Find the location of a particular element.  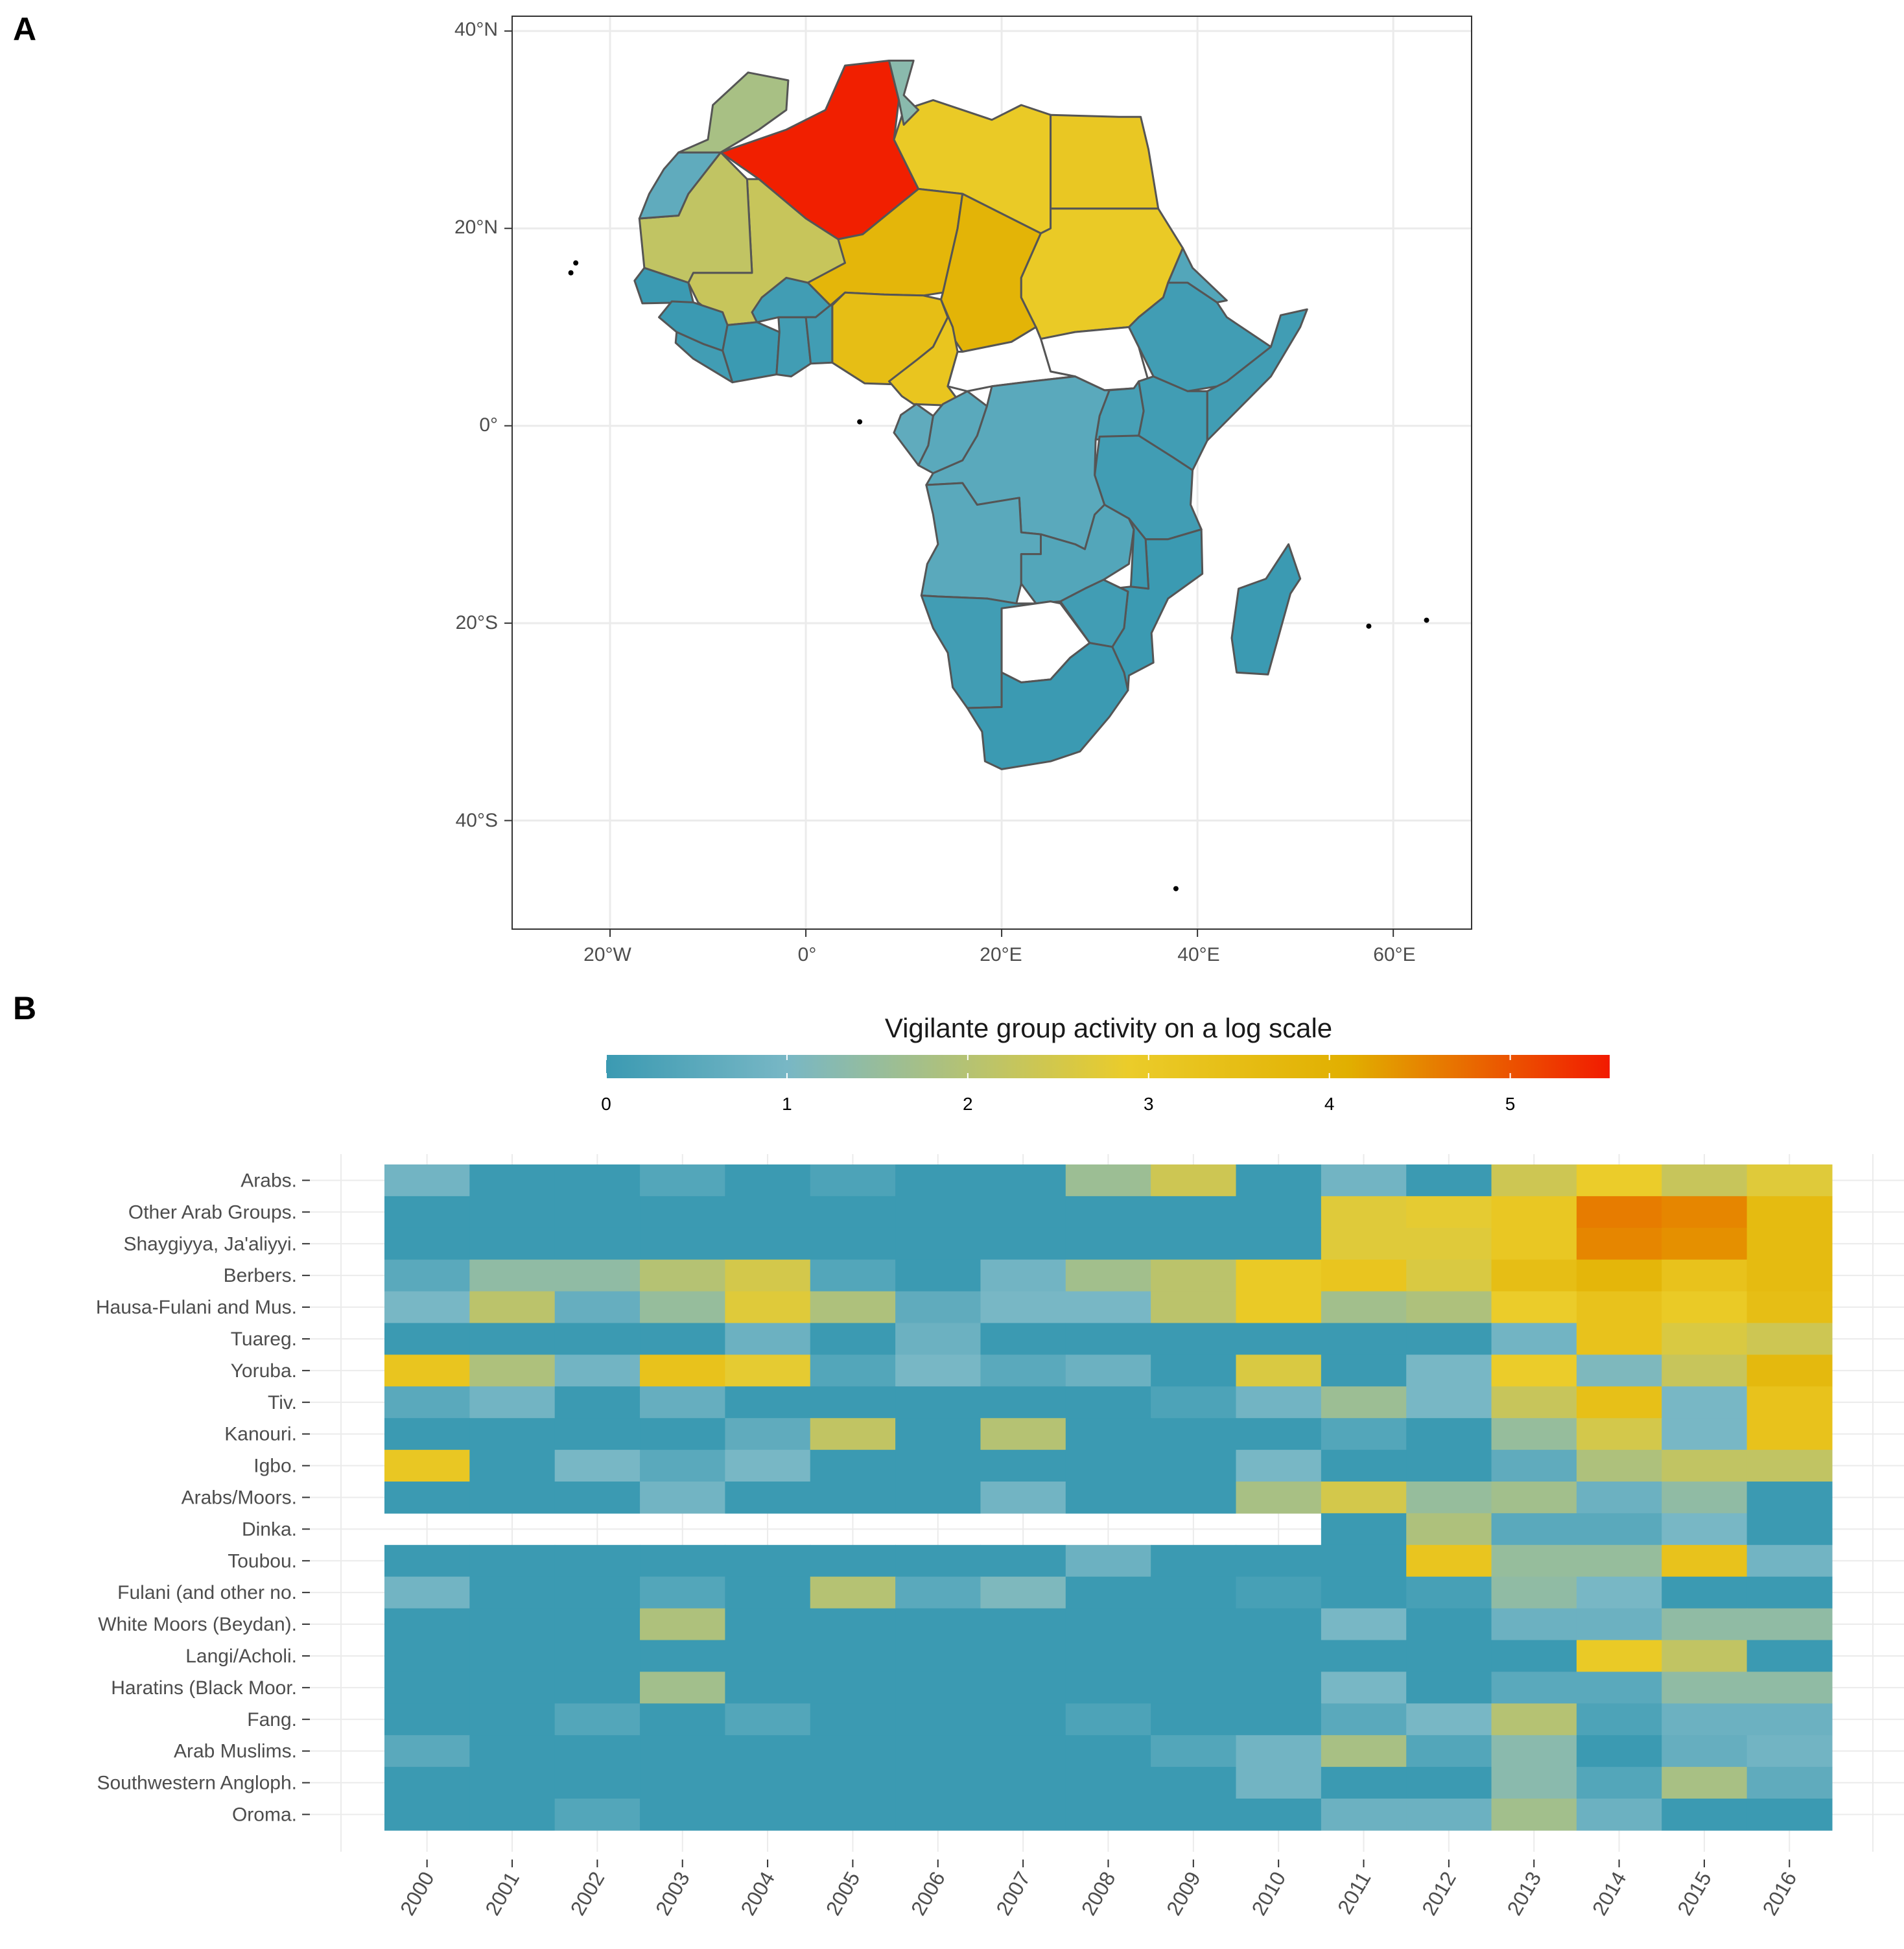

heatmap-row-label: Other Arab Groups. is located at coordinates (213, 1212).